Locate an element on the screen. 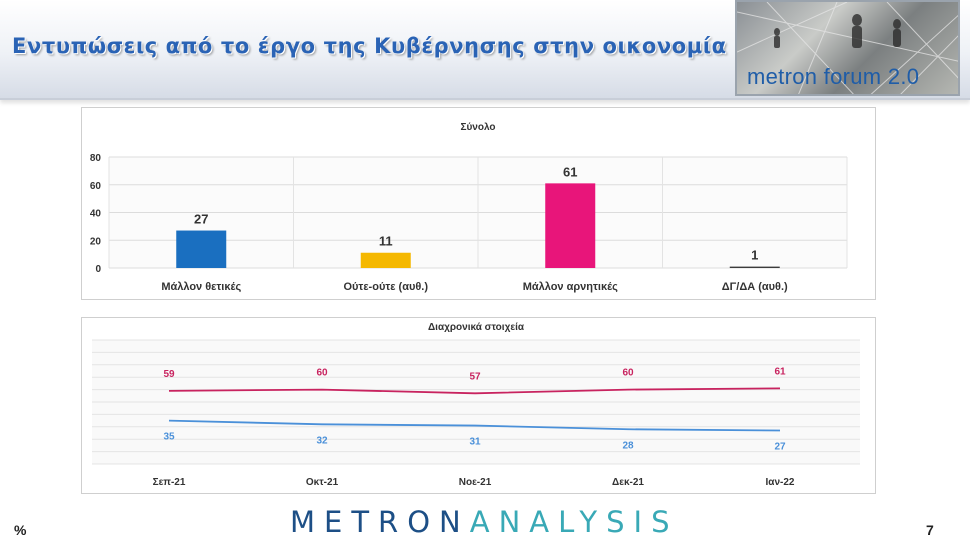  chart-title: Διαχρονικά στοιχεία is located at coordinates (476, 327).